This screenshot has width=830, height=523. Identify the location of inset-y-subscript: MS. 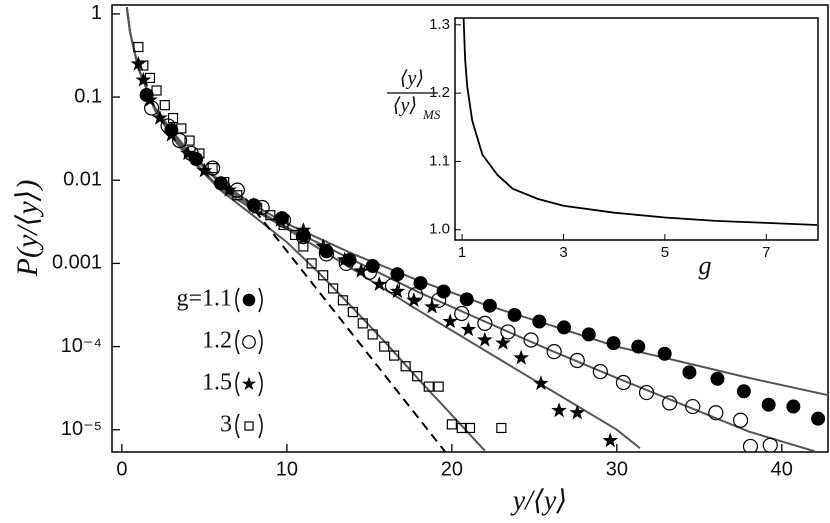
(431, 114).